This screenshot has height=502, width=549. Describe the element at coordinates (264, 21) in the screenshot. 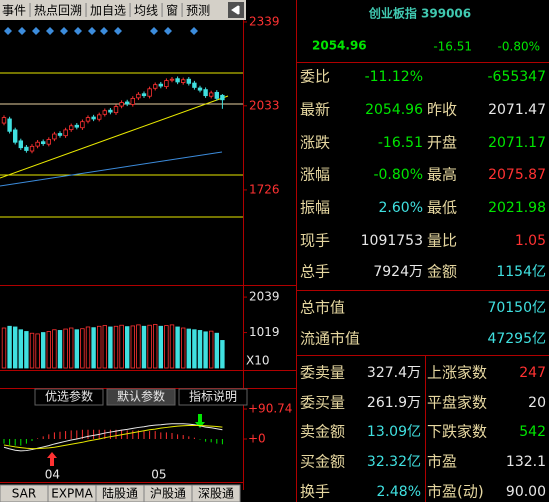

I see `price-tick-label: 2339` at that location.